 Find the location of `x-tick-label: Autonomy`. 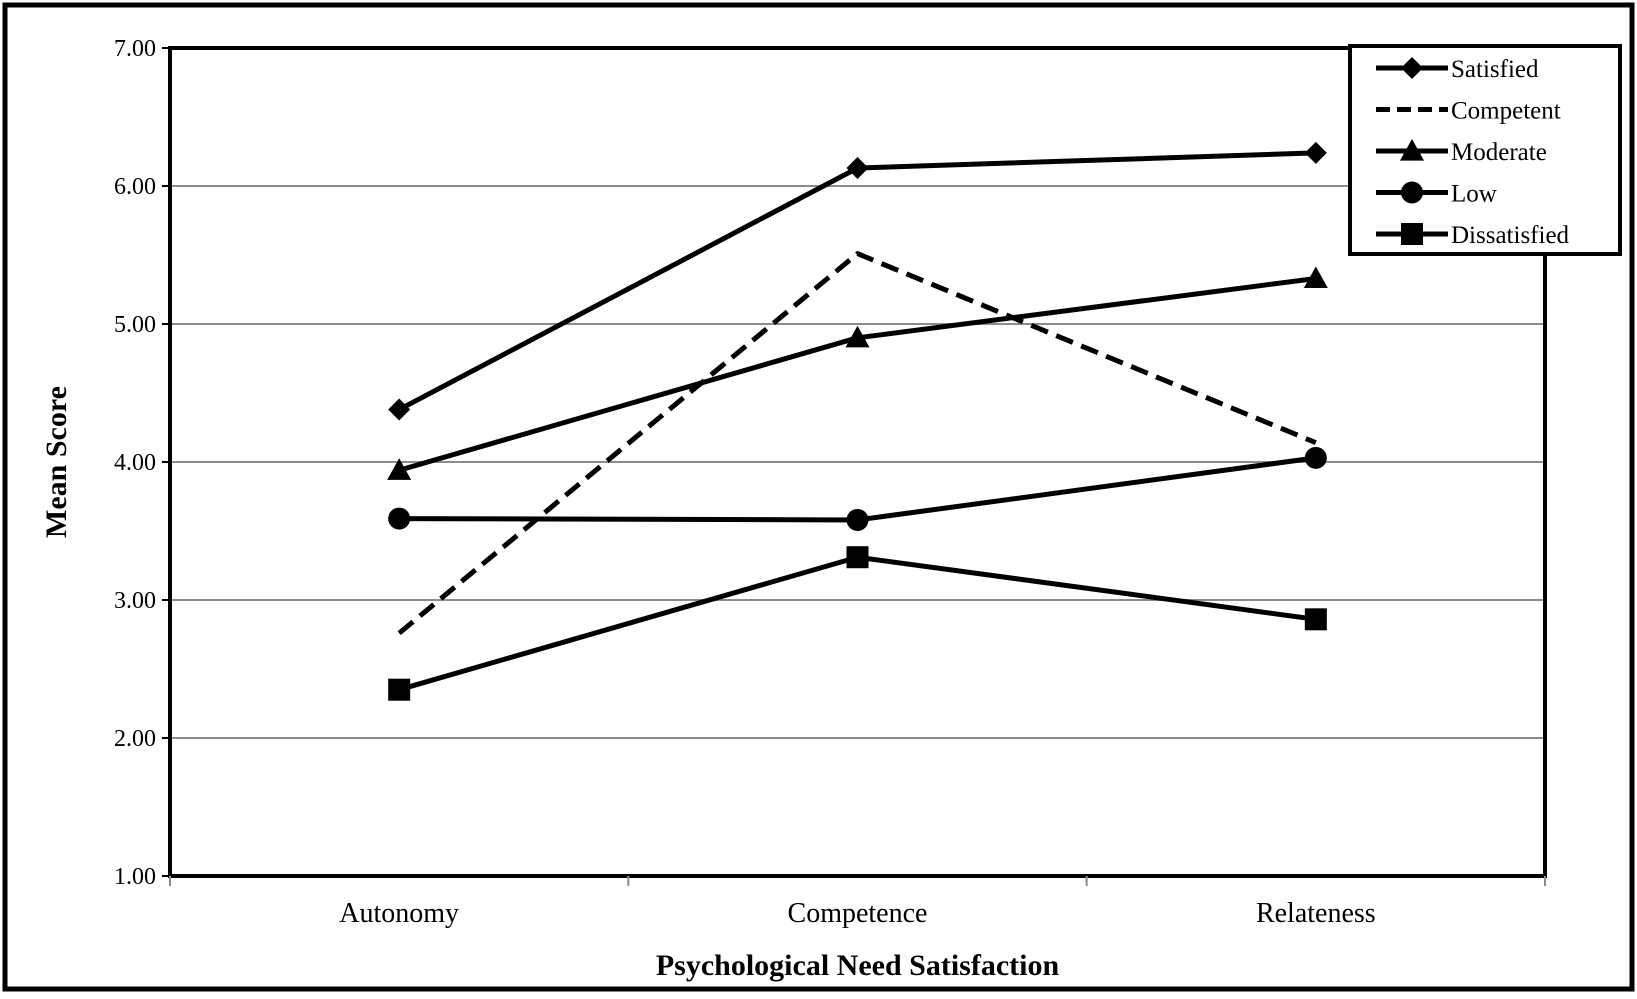

x-tick-label: Autonomy is located at coordinates (399, 913).